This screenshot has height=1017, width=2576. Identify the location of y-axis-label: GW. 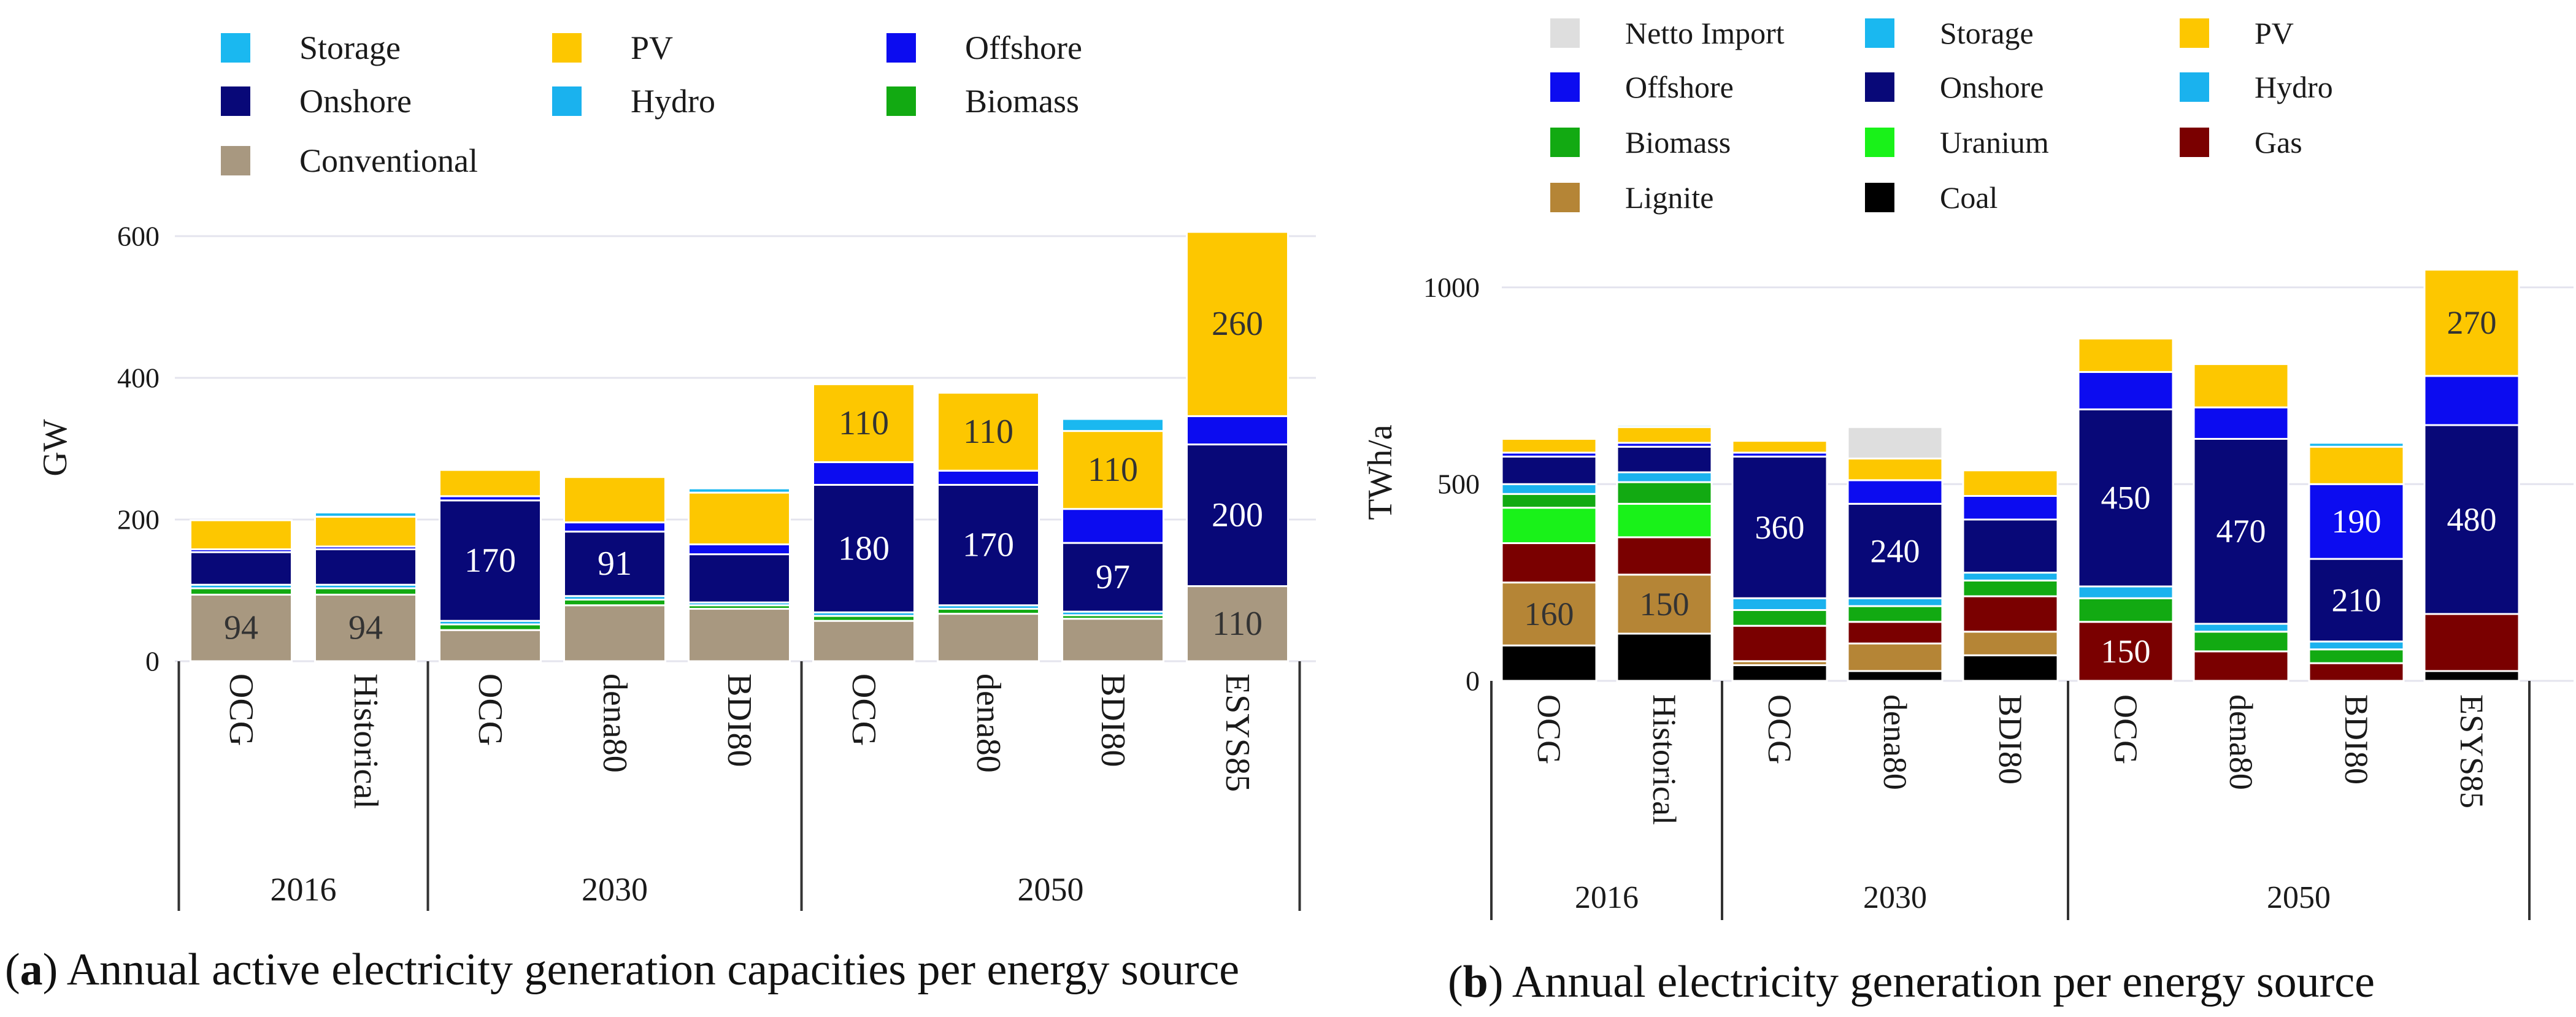
(55, 447).